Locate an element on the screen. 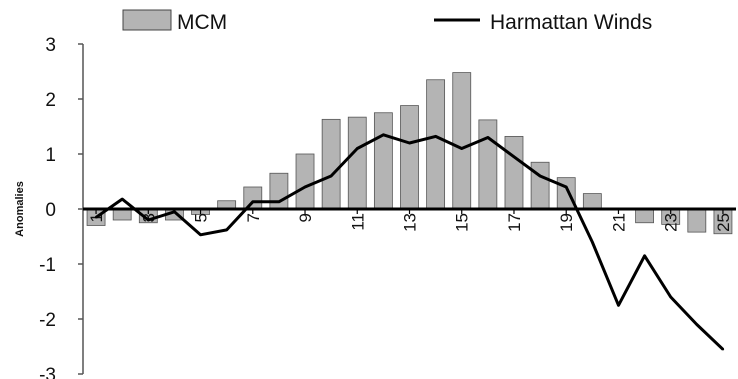 The height and width of the screenshot is (379, 738). x-tick-label: 19 is located at coordinates (566, 222).